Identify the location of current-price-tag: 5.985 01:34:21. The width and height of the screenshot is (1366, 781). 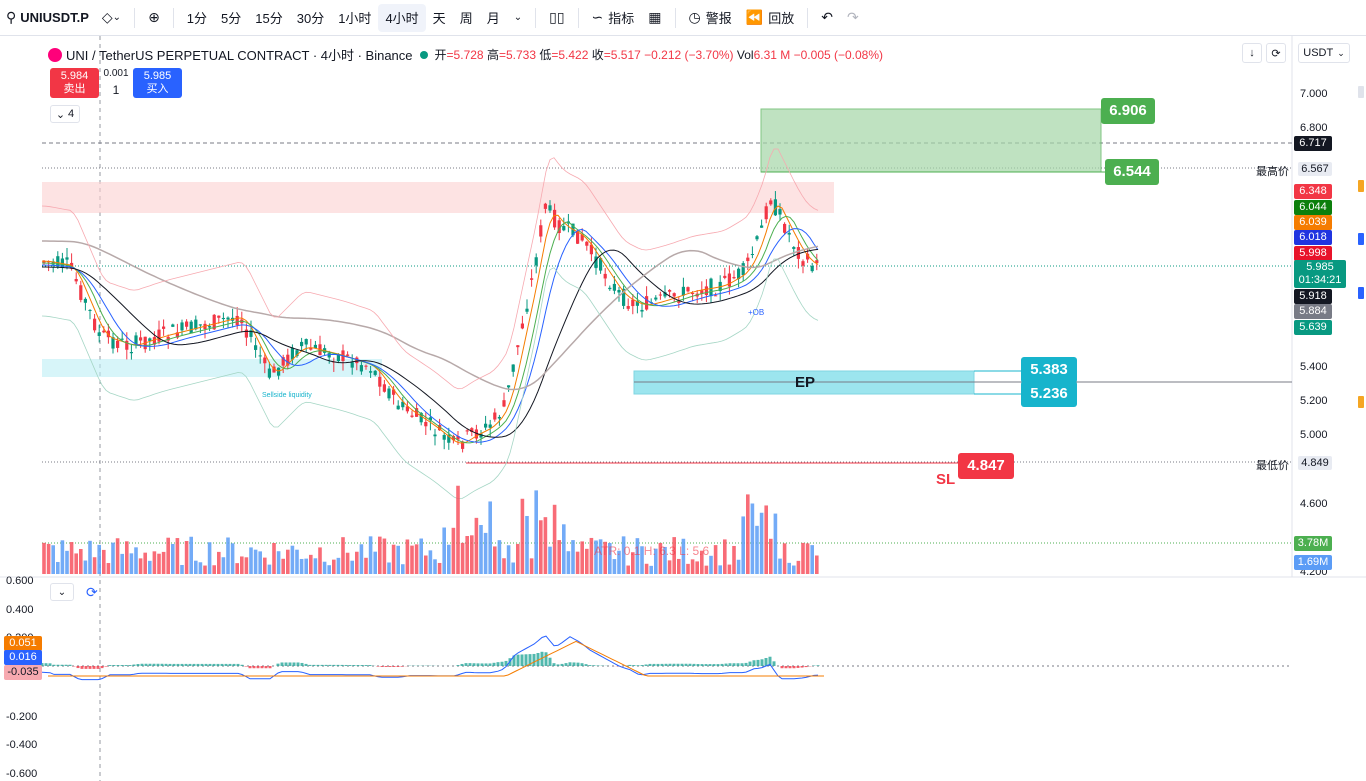
(1320, 274).